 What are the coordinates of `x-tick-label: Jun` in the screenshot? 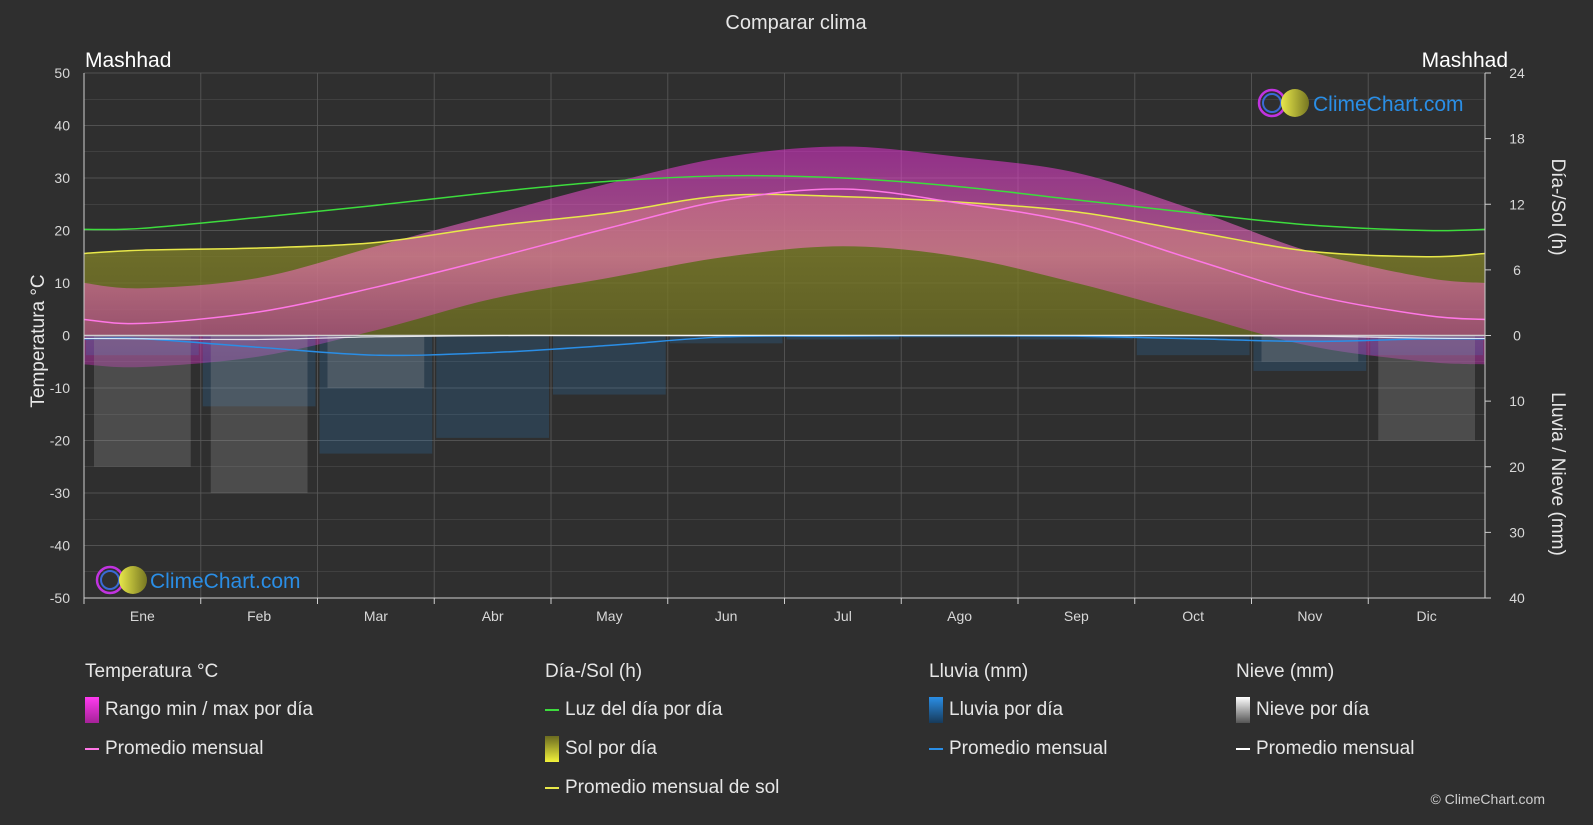 It's located at (726, 616).